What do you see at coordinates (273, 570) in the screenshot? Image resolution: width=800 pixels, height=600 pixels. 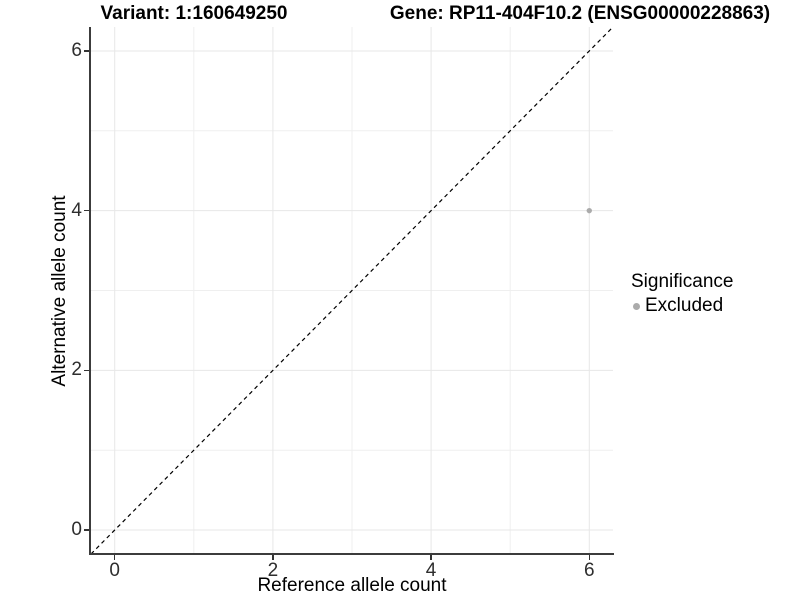 I see `x-tick-label: 2` at bounding box center [273, 570].